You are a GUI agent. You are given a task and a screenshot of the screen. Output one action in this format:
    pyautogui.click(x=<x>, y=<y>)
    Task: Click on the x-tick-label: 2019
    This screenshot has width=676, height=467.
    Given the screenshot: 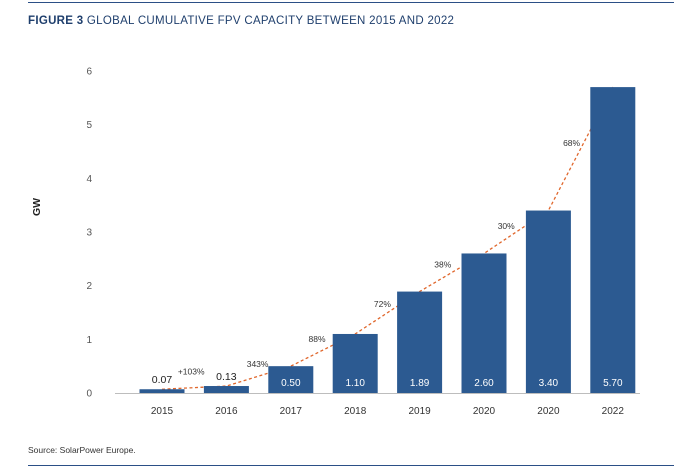 What is the action you would take?
    pyautogui.click(x=419, y=411)
    